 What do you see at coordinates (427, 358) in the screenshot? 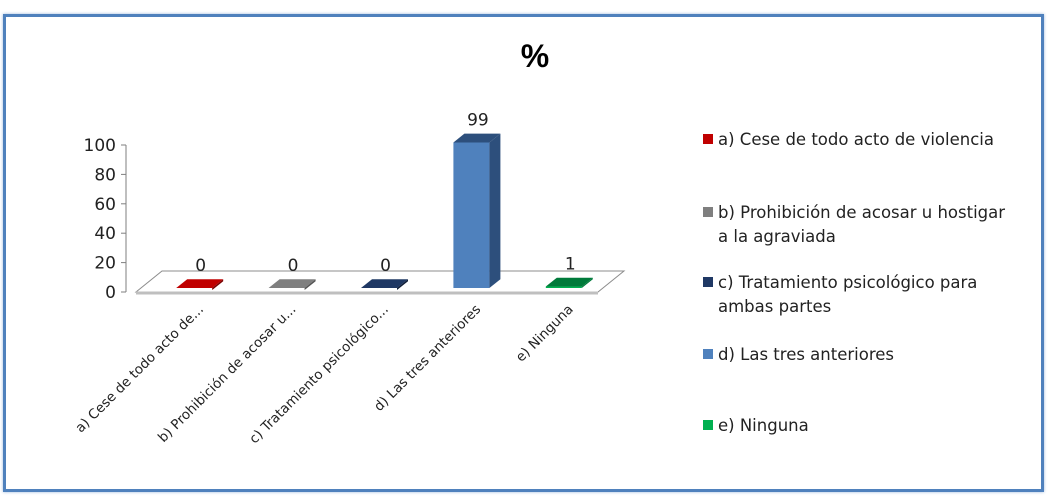
I see `x-tick-label: d) Las tres anteriores` at bounding box center [427, 358].